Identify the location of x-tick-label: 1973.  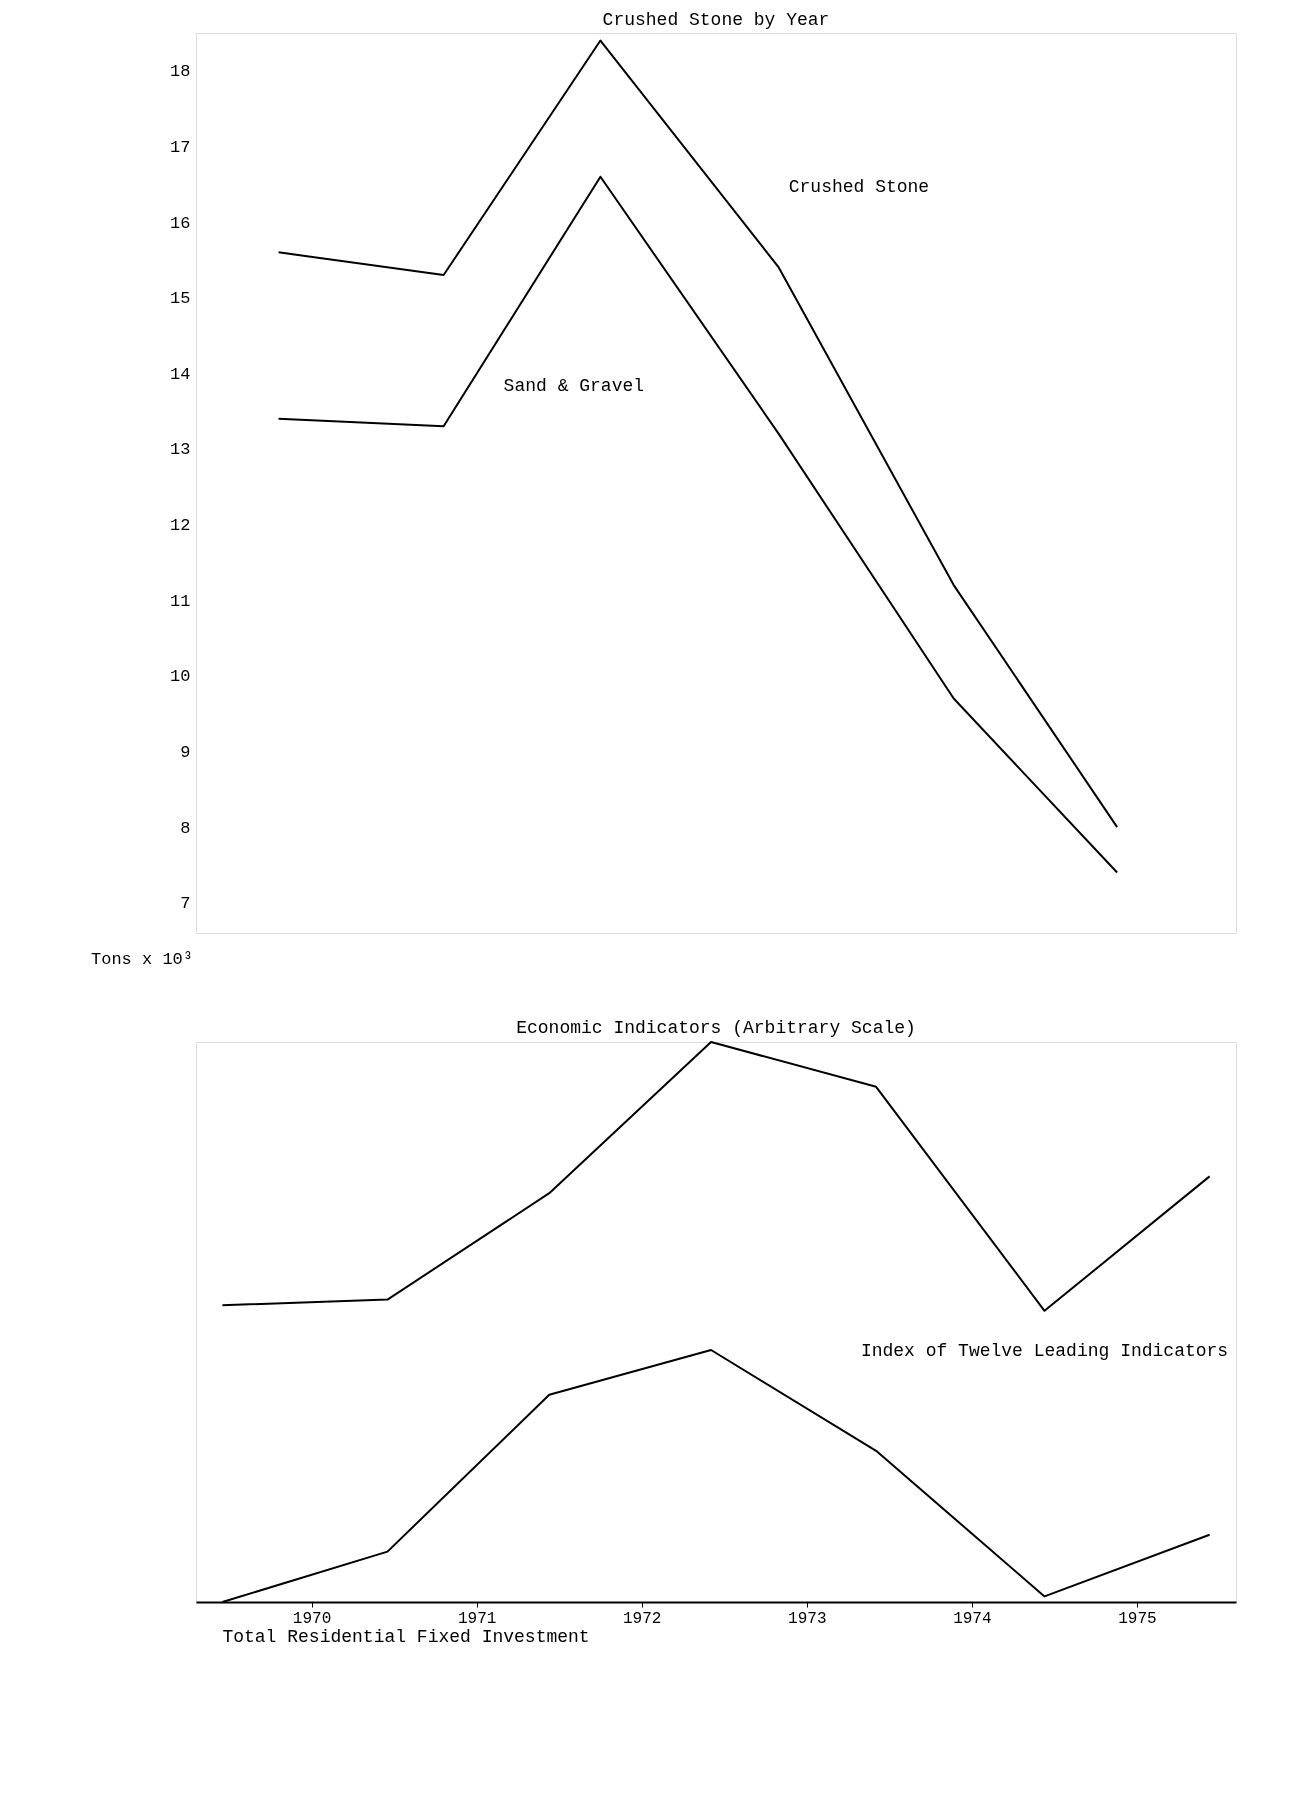
(807, 1618).